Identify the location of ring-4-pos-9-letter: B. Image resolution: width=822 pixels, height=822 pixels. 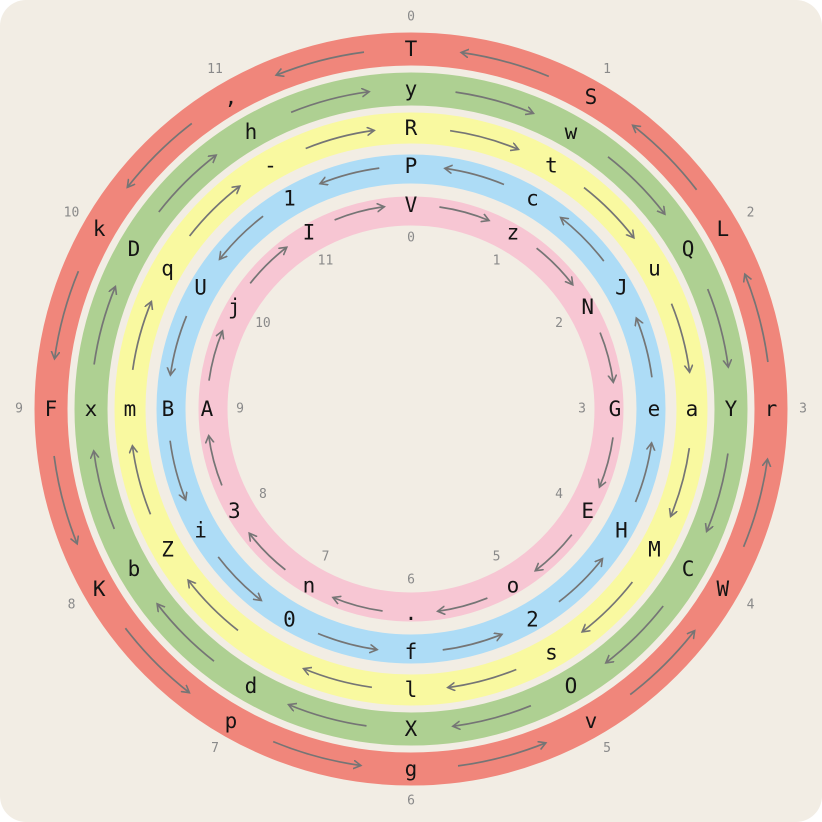
(168, 409).